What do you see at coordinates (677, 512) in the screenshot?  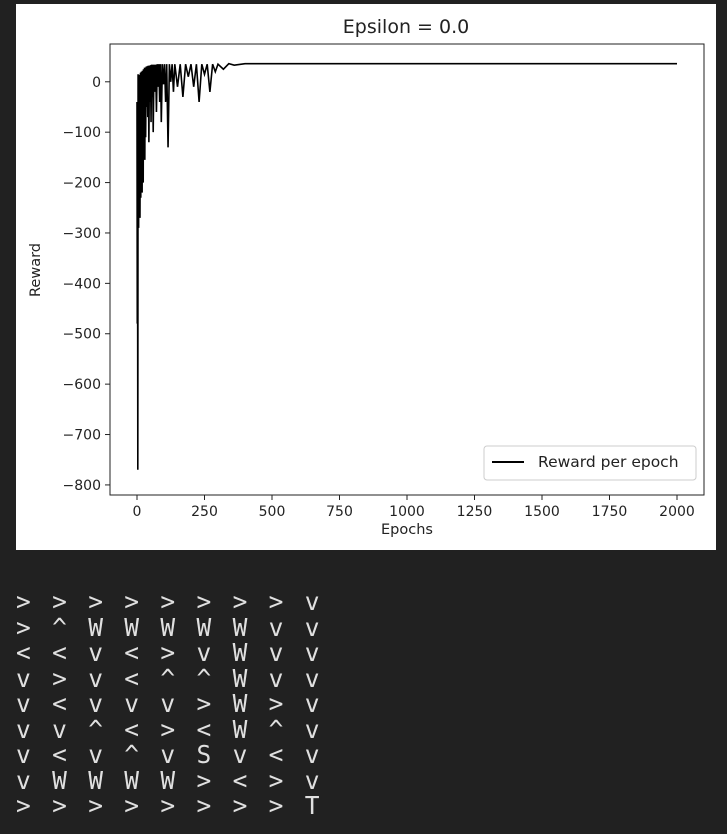 I see `x-tick-label: 2000` at bounding box center [677, 512].